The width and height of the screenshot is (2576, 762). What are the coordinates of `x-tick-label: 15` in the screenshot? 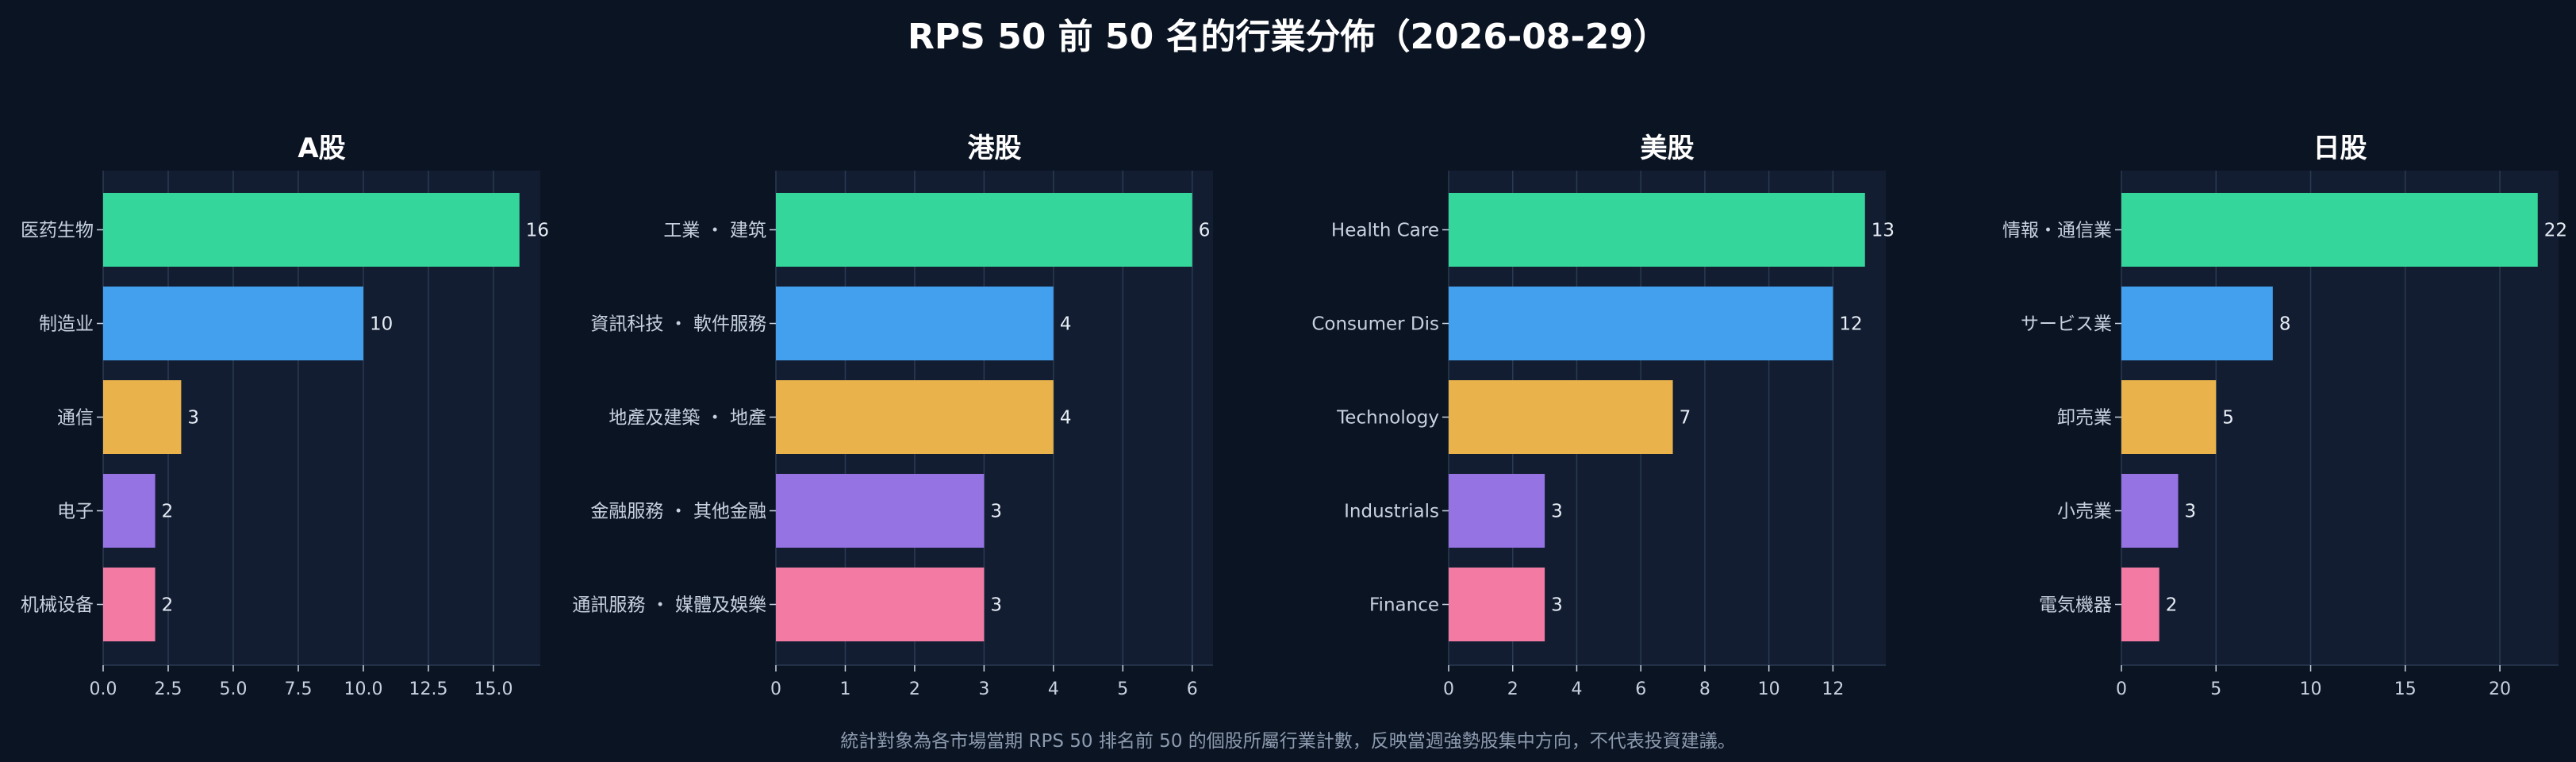 It's located at (2405, 689).